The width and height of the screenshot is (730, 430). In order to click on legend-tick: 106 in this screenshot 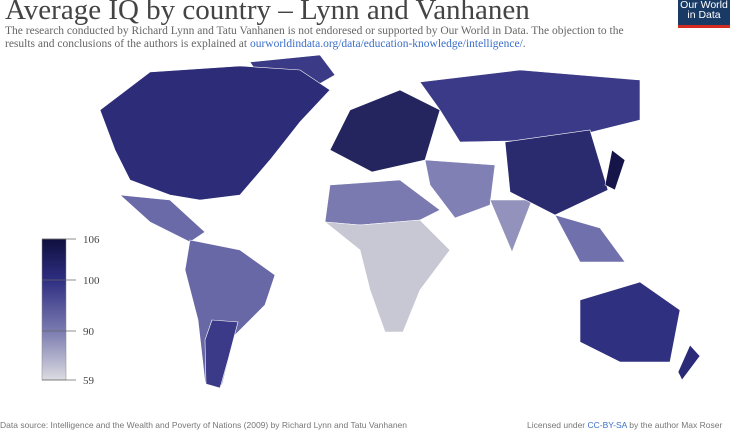, I will do `click(91, 240)`.